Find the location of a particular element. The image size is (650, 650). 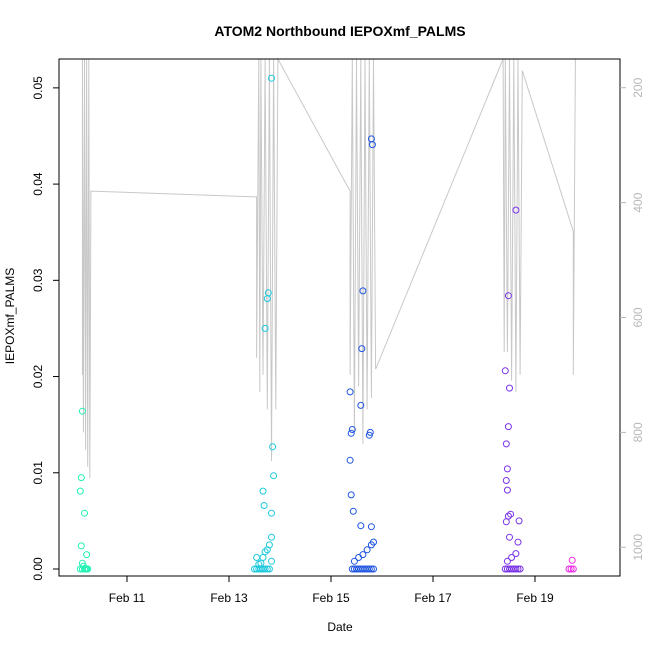

x-axis-label: Date is located at coordinates (340, 627).